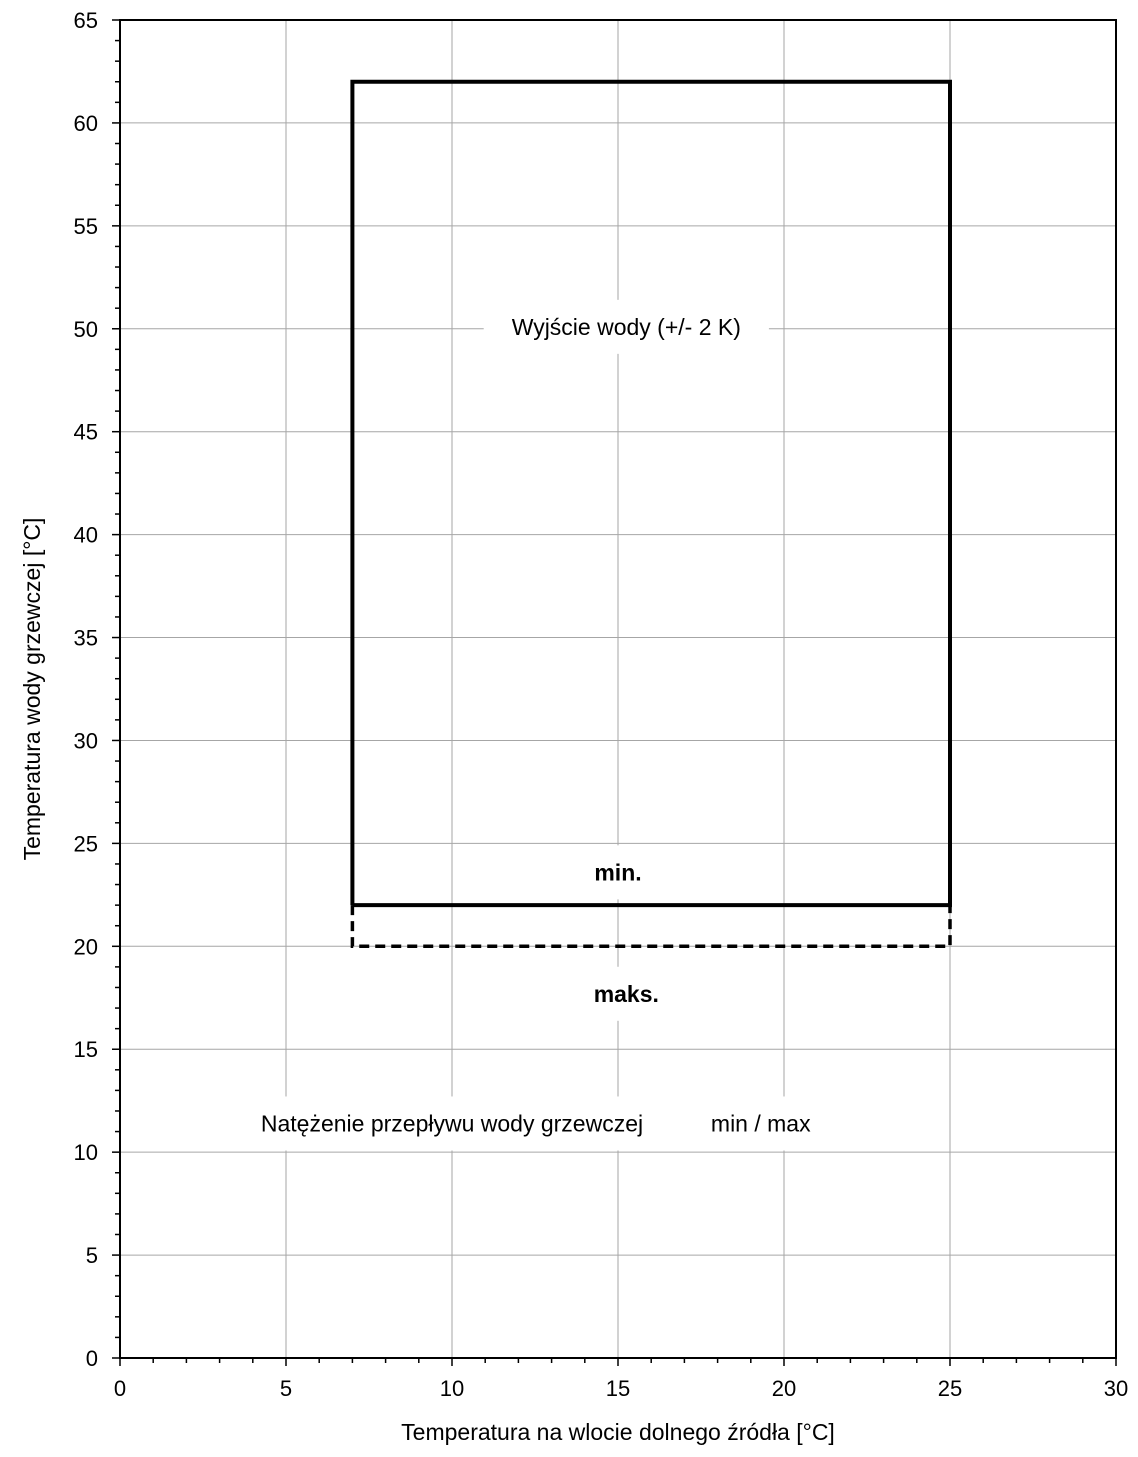  I want to click on y-tick-label-50: 50, so click(86, 329).